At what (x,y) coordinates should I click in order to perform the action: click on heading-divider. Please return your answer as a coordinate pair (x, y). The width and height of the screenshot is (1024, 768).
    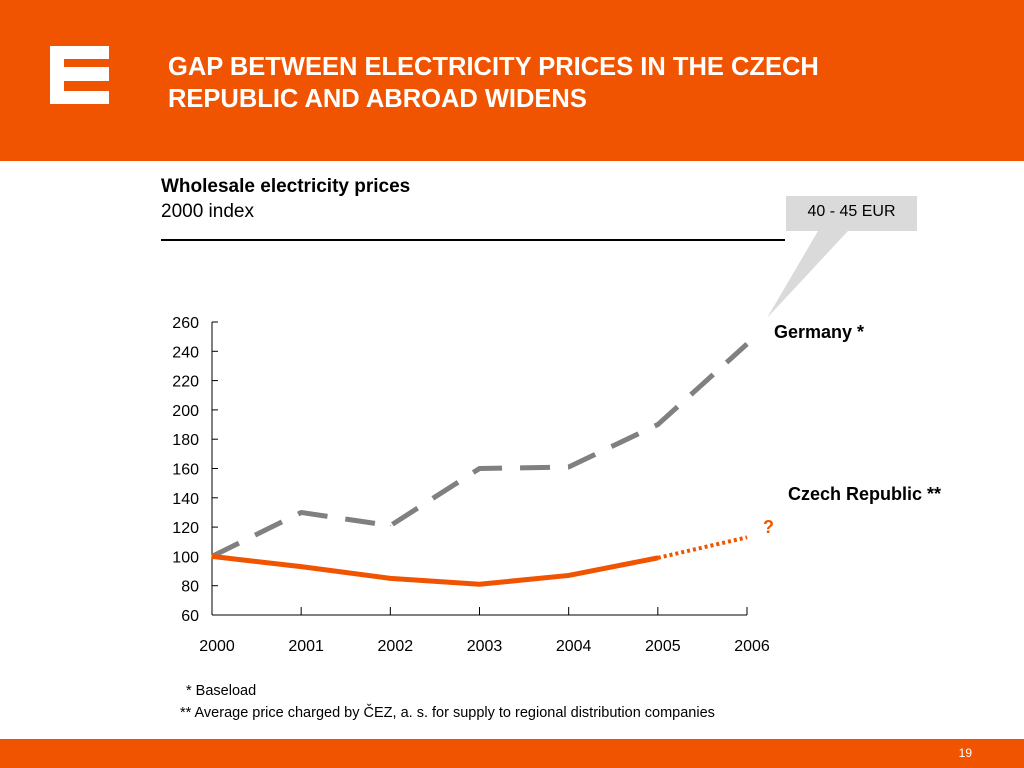
    Looking at the image, I should click on (473, 240).